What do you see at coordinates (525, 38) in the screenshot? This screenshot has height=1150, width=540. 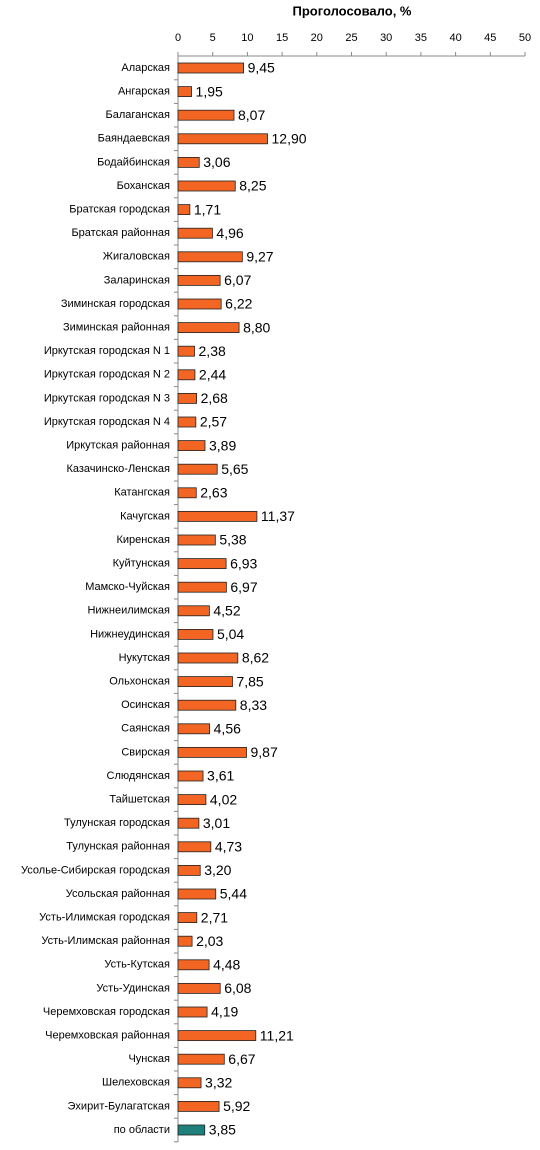 I see `x-tick-label: 50` at bounding box center [525, 38].